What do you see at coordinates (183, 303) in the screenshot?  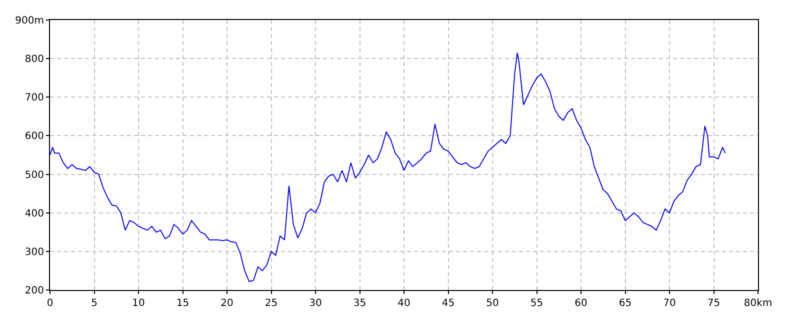 I see `x-tick-label: 15` at bounding box center [183, 303].